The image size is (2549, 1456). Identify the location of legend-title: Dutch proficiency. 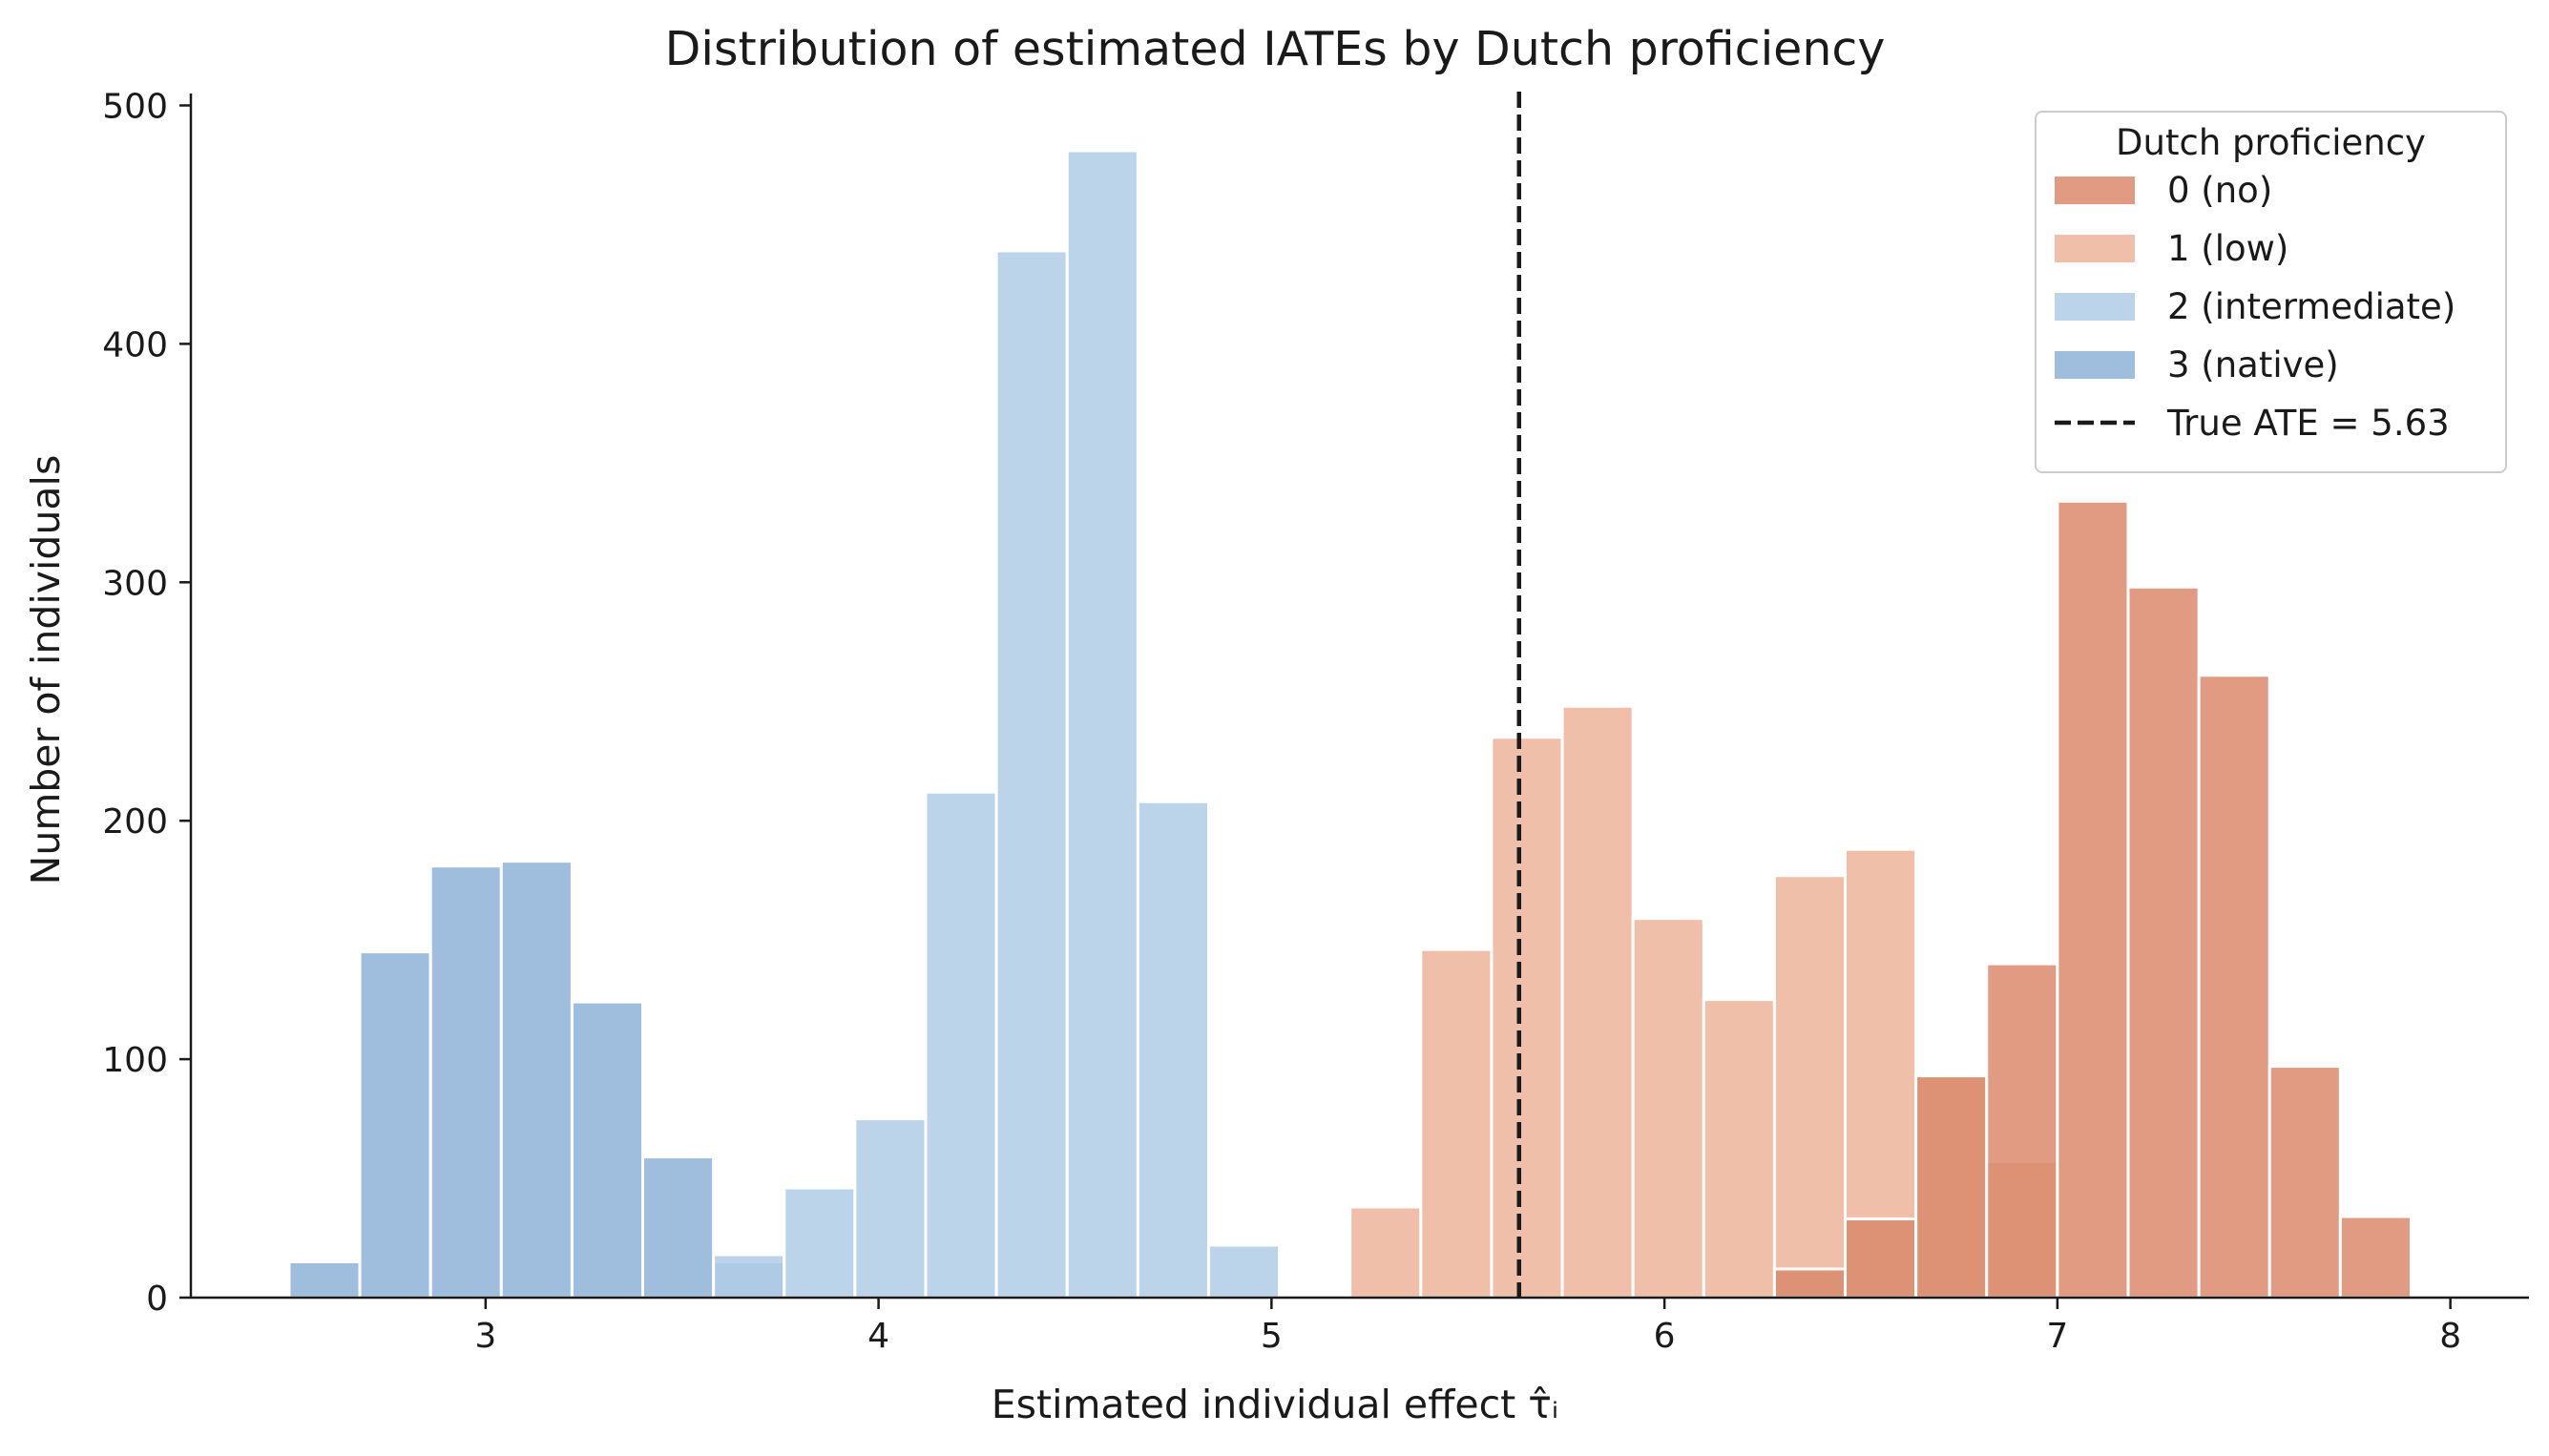
(2271, 143).